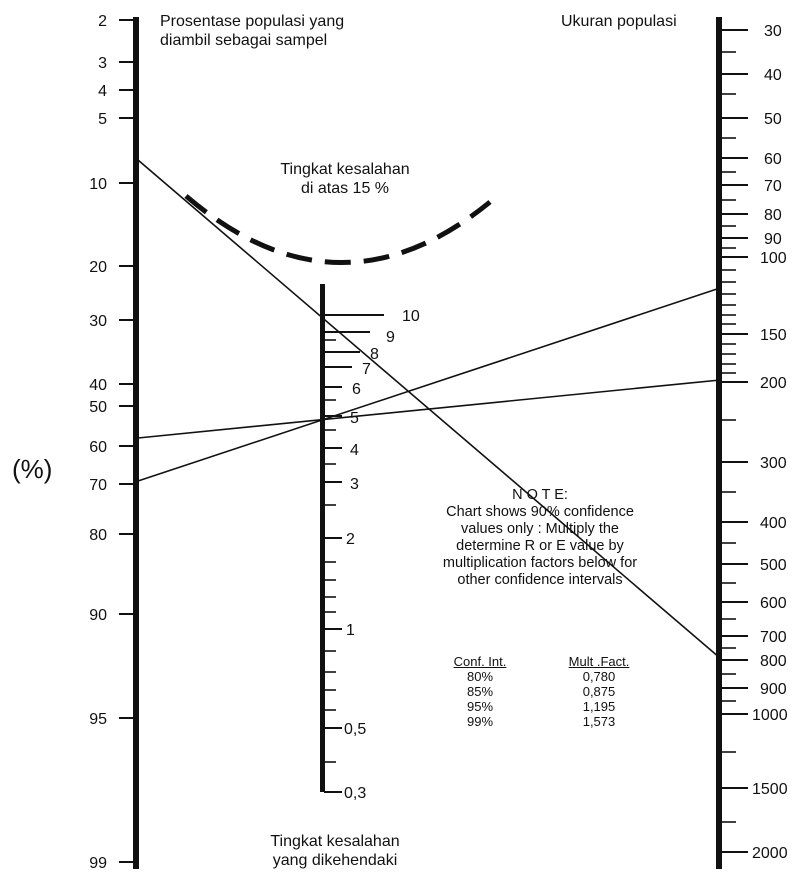 This screenshot has height=874, width=811. I want to click on left-scale-title-line1: Prosentase populasi yang, so click(252, 21).